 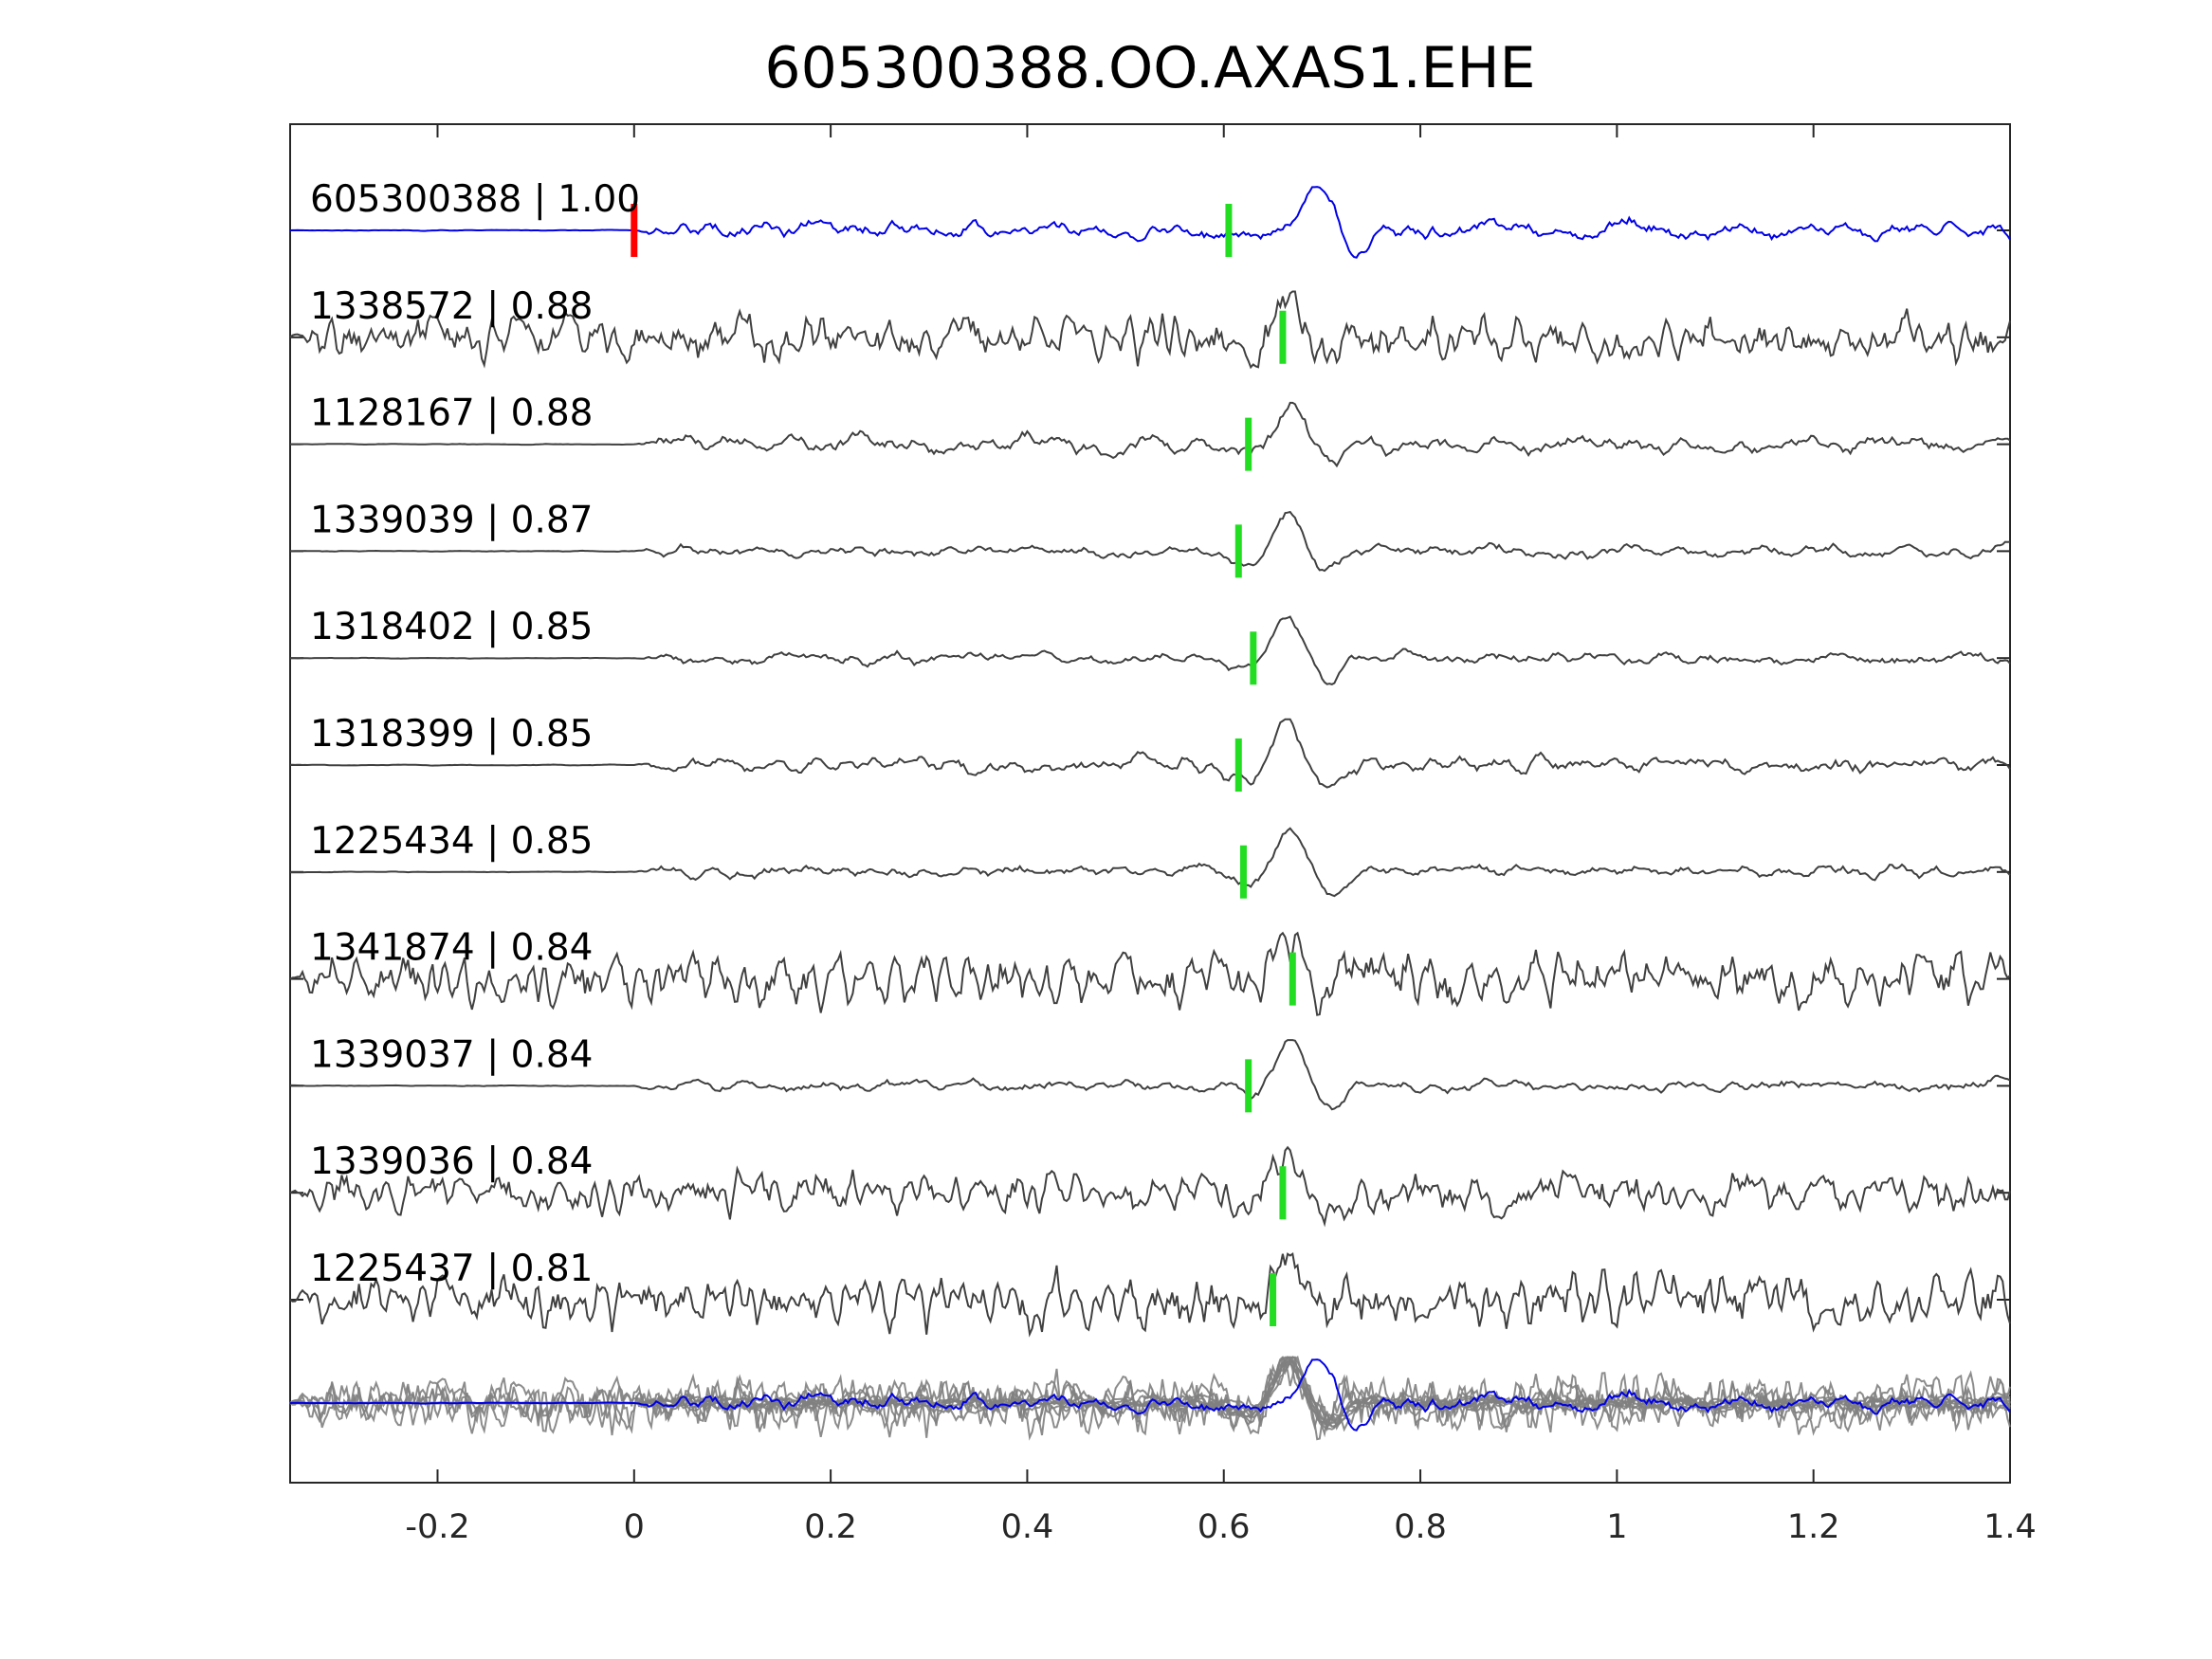 What do you see at coordinates (830, 1527) in the screenshot?
I see `x-tick-label: 0.2` at bounding box center [830, 1527].